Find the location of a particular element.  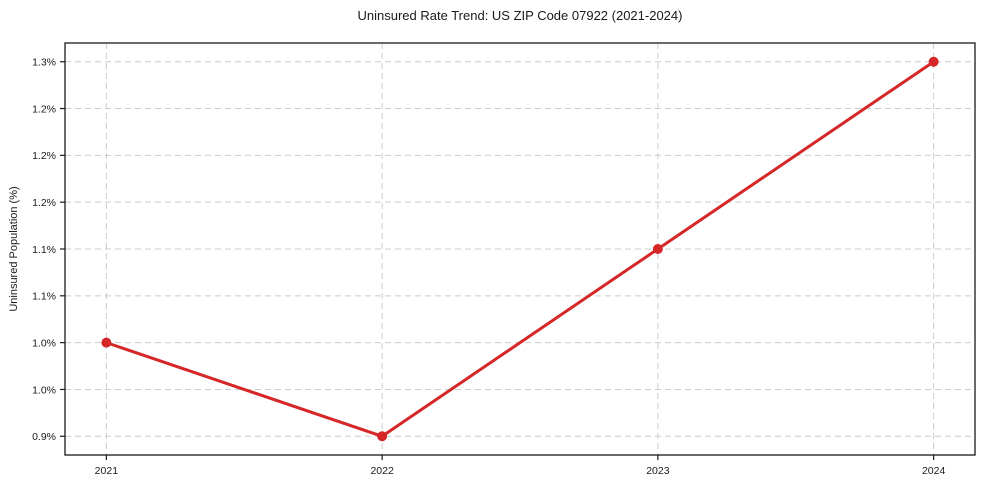

x-tick-label: 2022 is located at coordinates (382, 471).